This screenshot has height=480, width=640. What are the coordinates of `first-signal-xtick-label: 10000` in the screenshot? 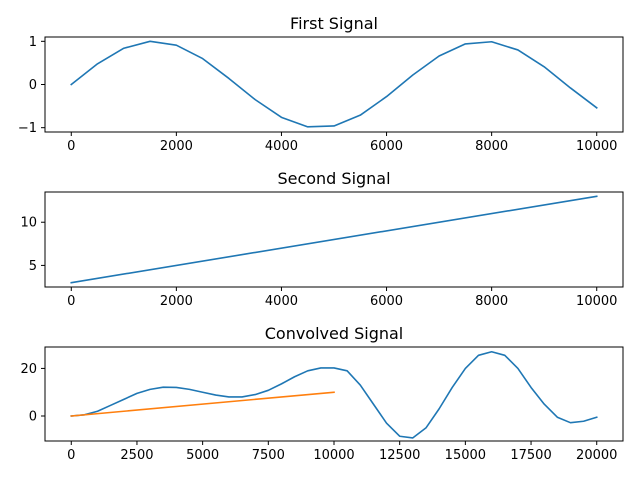 It's located at (596, 146).